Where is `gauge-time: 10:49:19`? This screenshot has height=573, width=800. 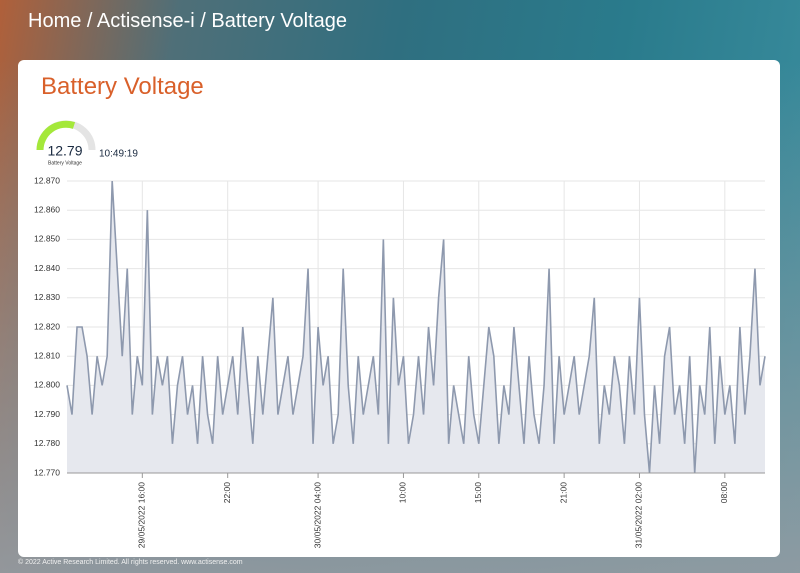
gauge-time: 10:49:19 is located at coordinates (118, 154).